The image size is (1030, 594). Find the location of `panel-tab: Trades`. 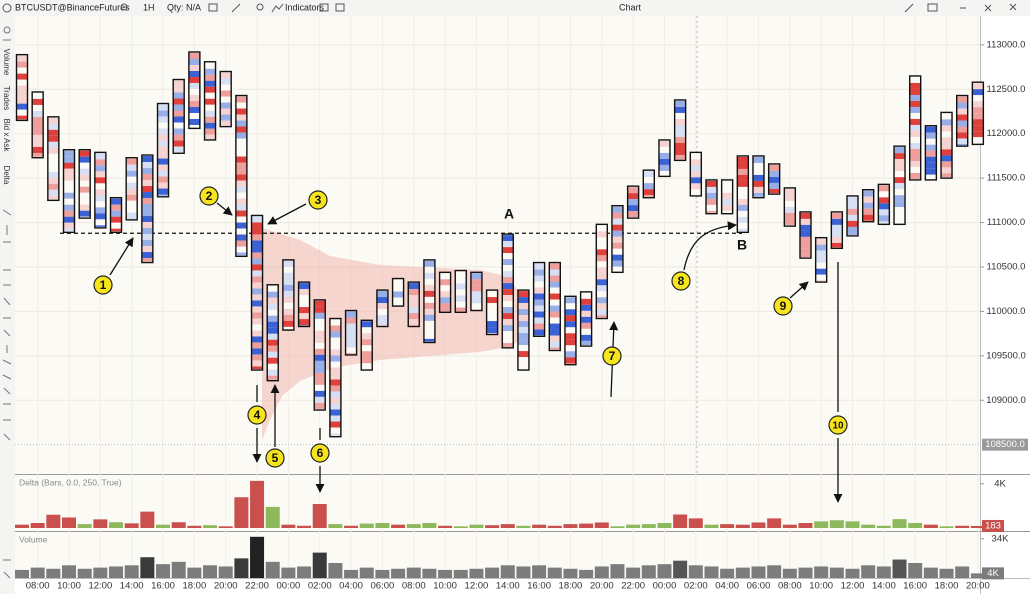

panel-tab: Trades is located at coordinates (6, 98).